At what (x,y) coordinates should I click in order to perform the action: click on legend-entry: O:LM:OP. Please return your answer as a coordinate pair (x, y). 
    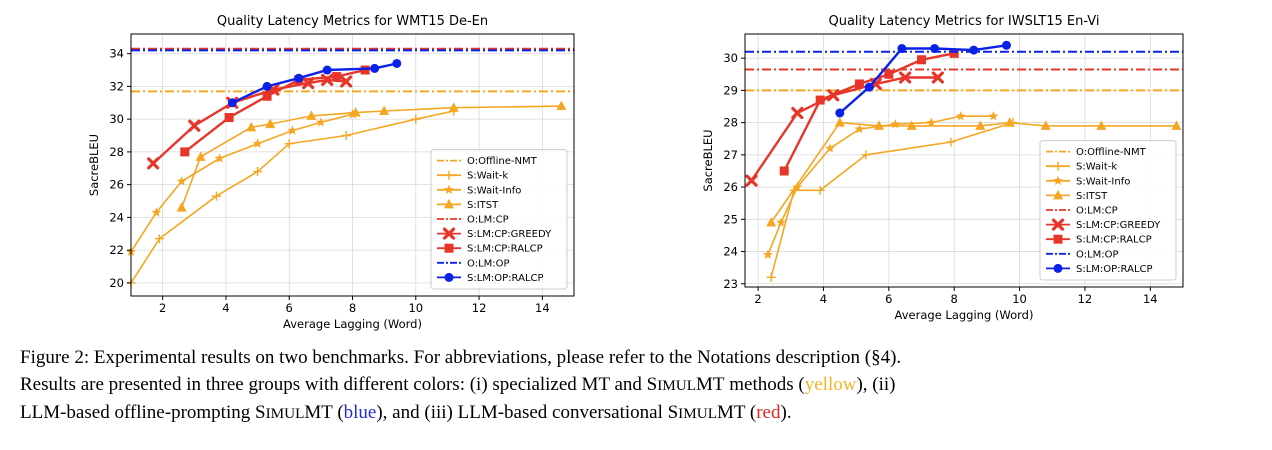
    Looking at the image, I should click on (1082, 254).